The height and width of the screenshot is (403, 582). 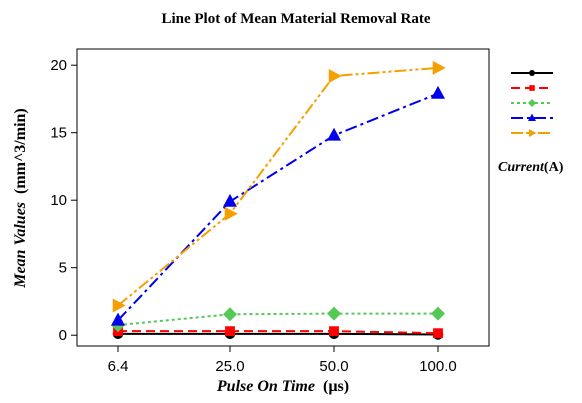 What do you see at coordinates (63, 335) in the screenshot?
I see `y-tick-label: 0` at bounding box center [63, 335].